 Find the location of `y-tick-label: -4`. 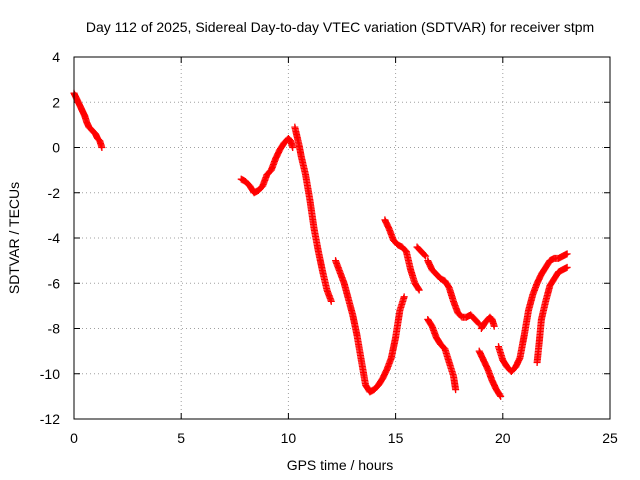

y-tick-label: -4 is located at coordinates (54, 238).